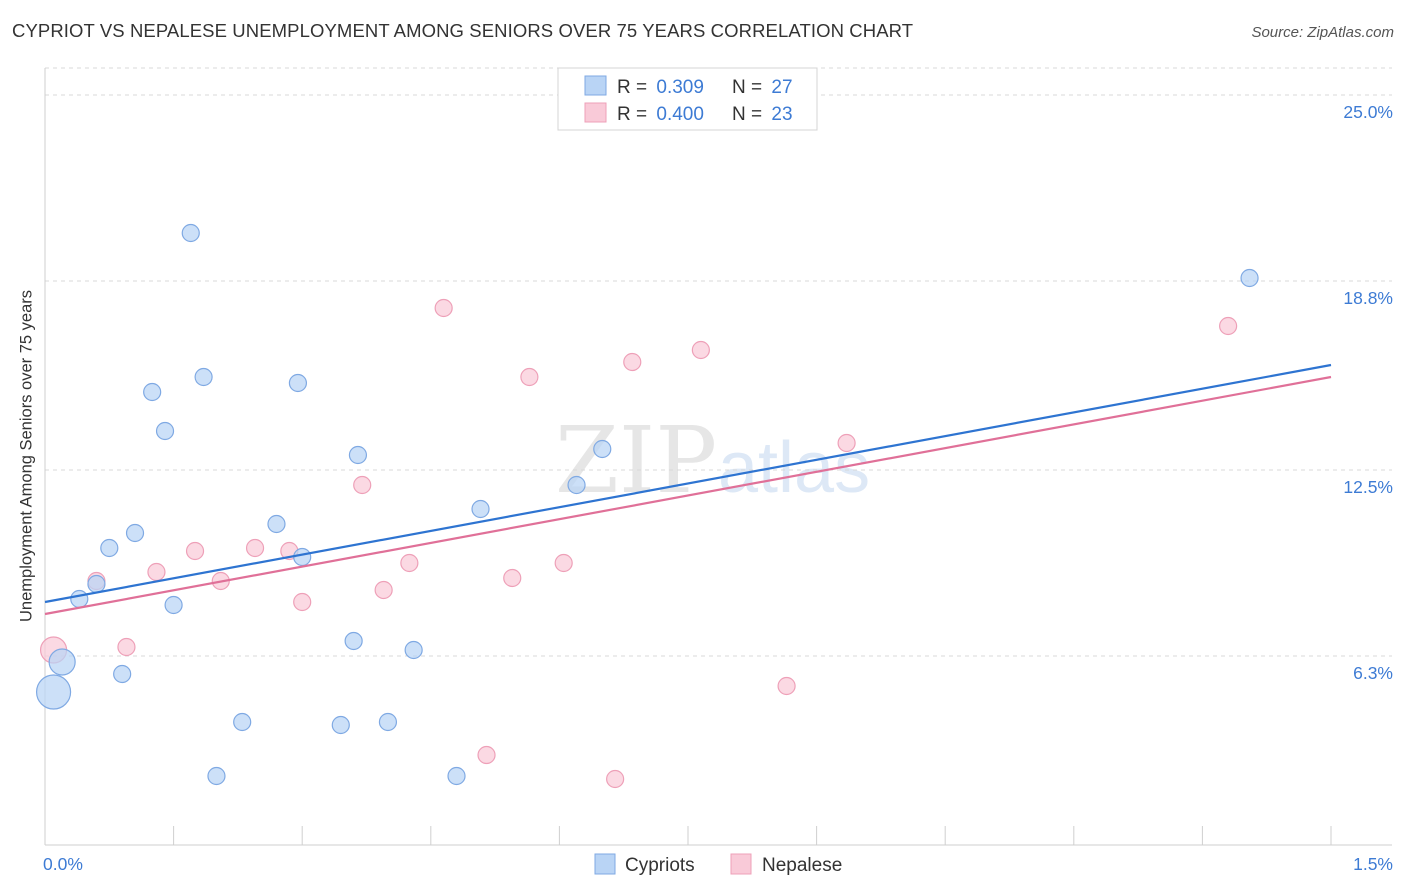 This screenshot has width=1406, height=892. I want to click on svg-text: R = 0.309, so click(660, 87).